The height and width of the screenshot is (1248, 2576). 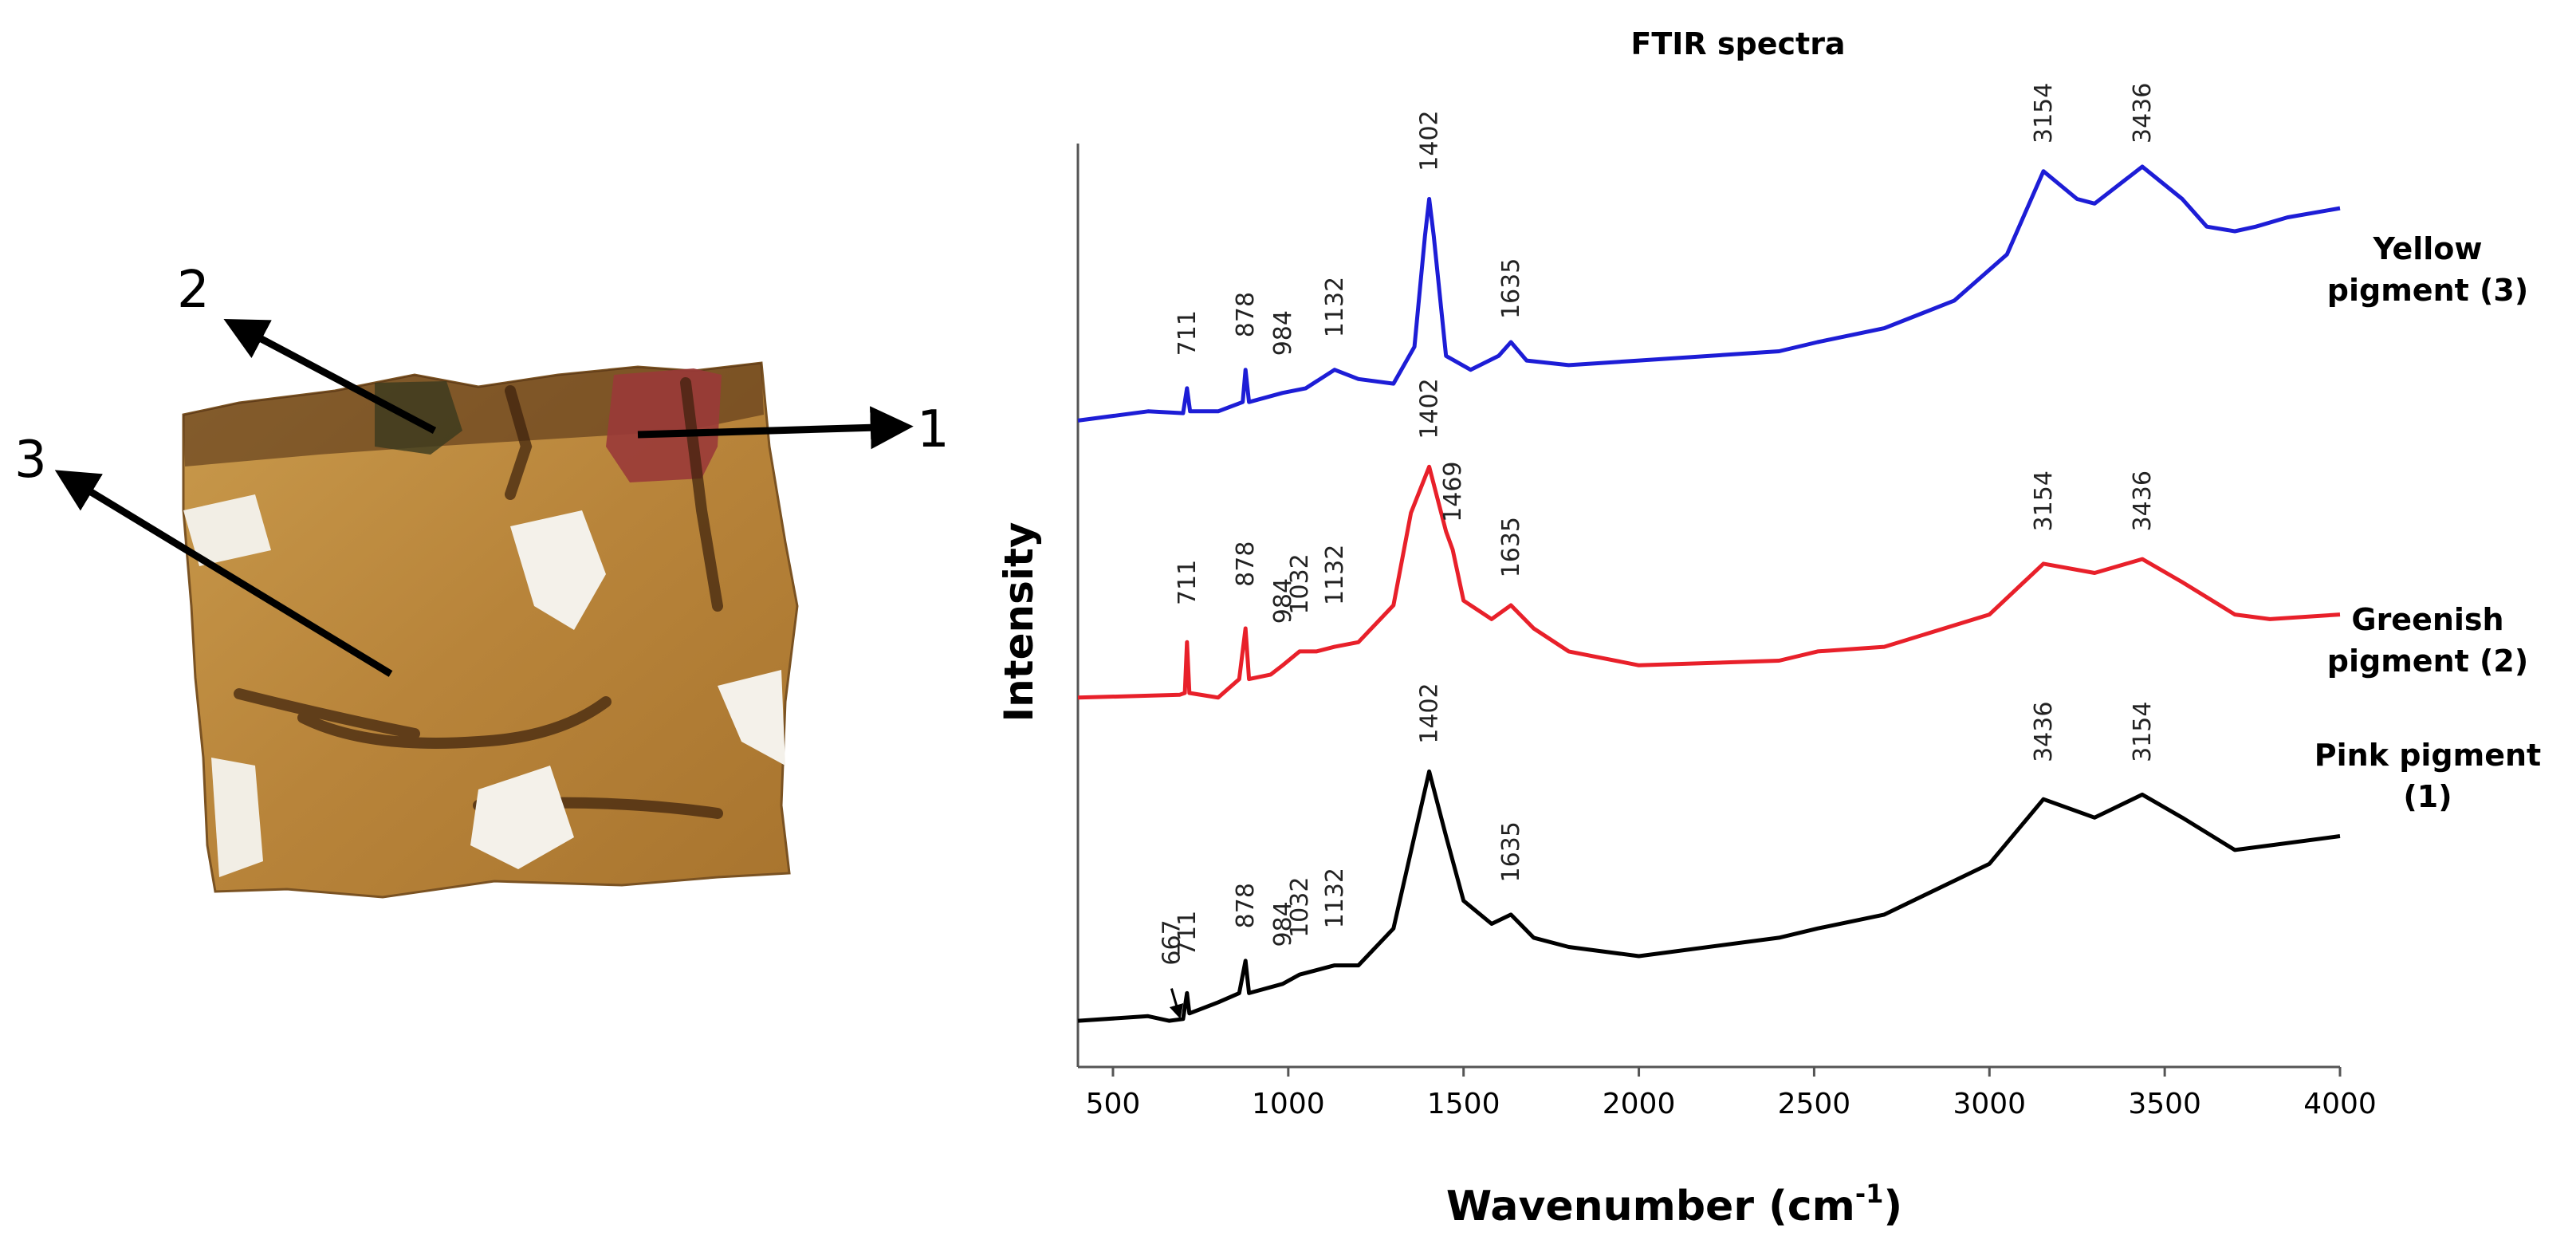 I want to click on sherd-callouts: 1 2 3, so click(x=482, y=469).